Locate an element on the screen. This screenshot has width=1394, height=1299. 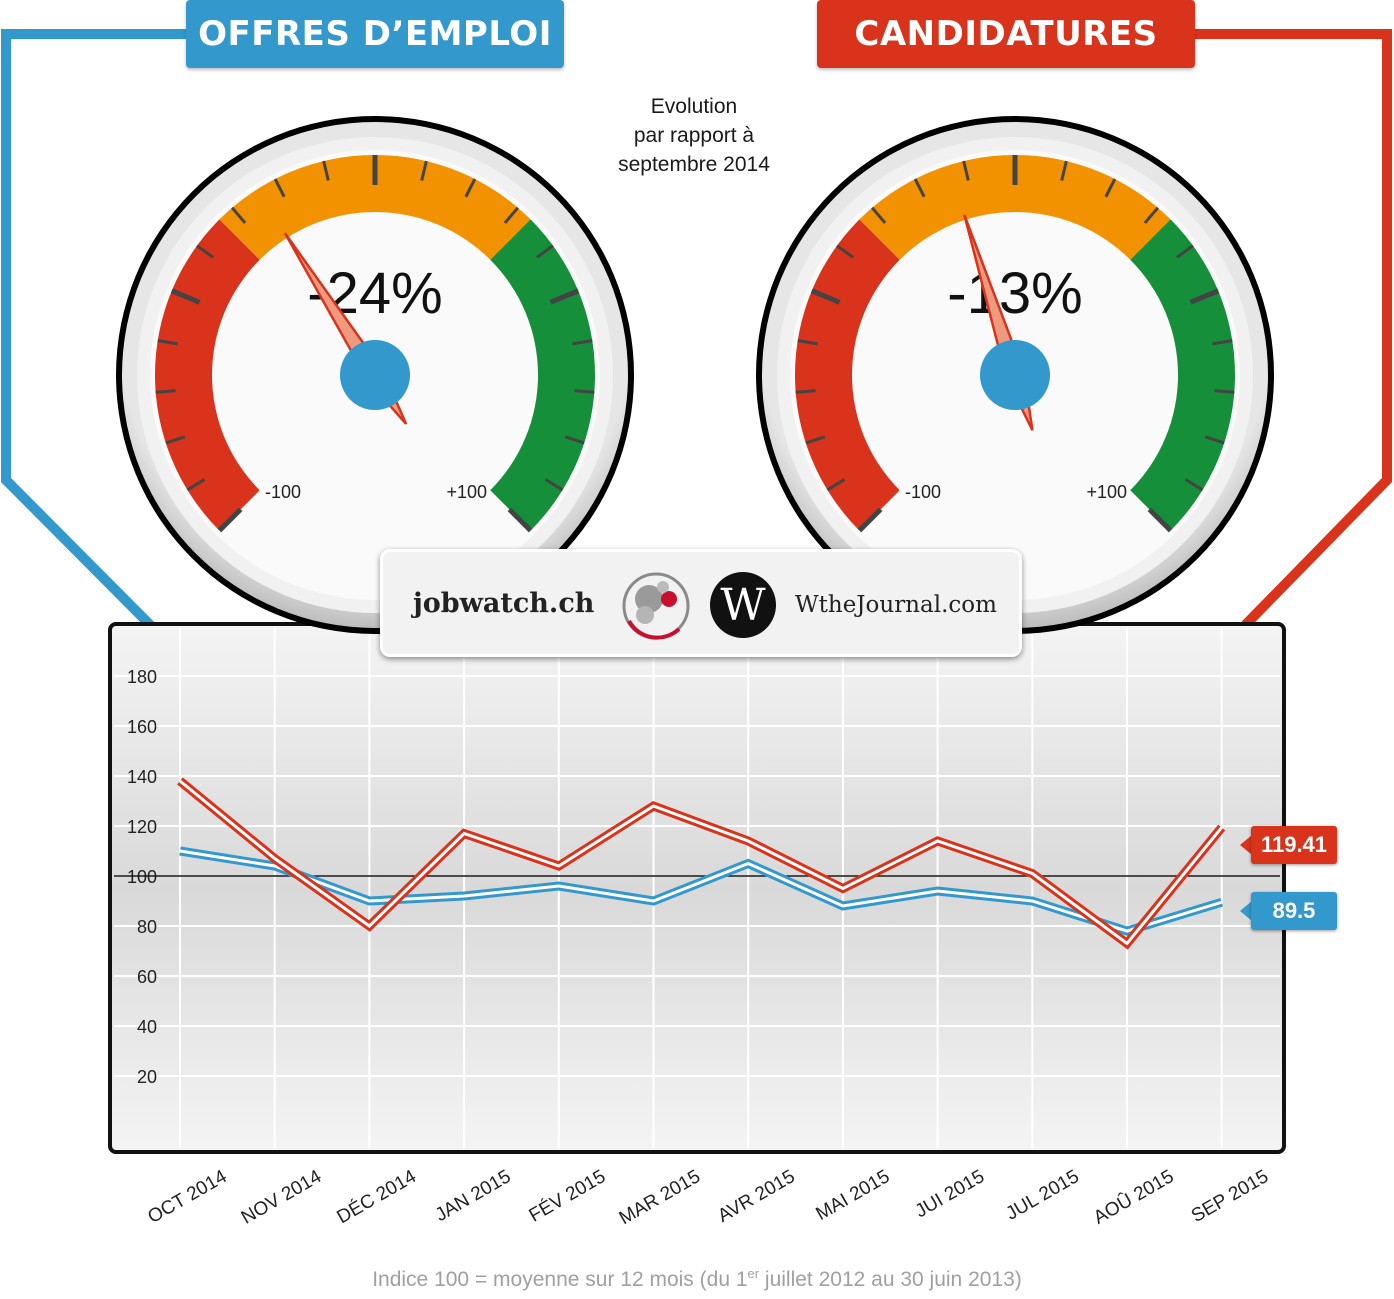
x-tick-label: FÉV 2015 is located at coordinates (568, 1196).